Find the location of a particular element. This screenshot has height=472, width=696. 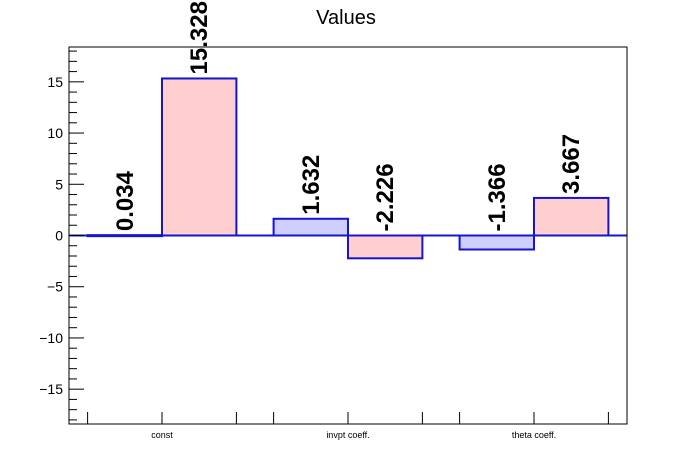

x-category-label: const is located at coordinates (162, 435).